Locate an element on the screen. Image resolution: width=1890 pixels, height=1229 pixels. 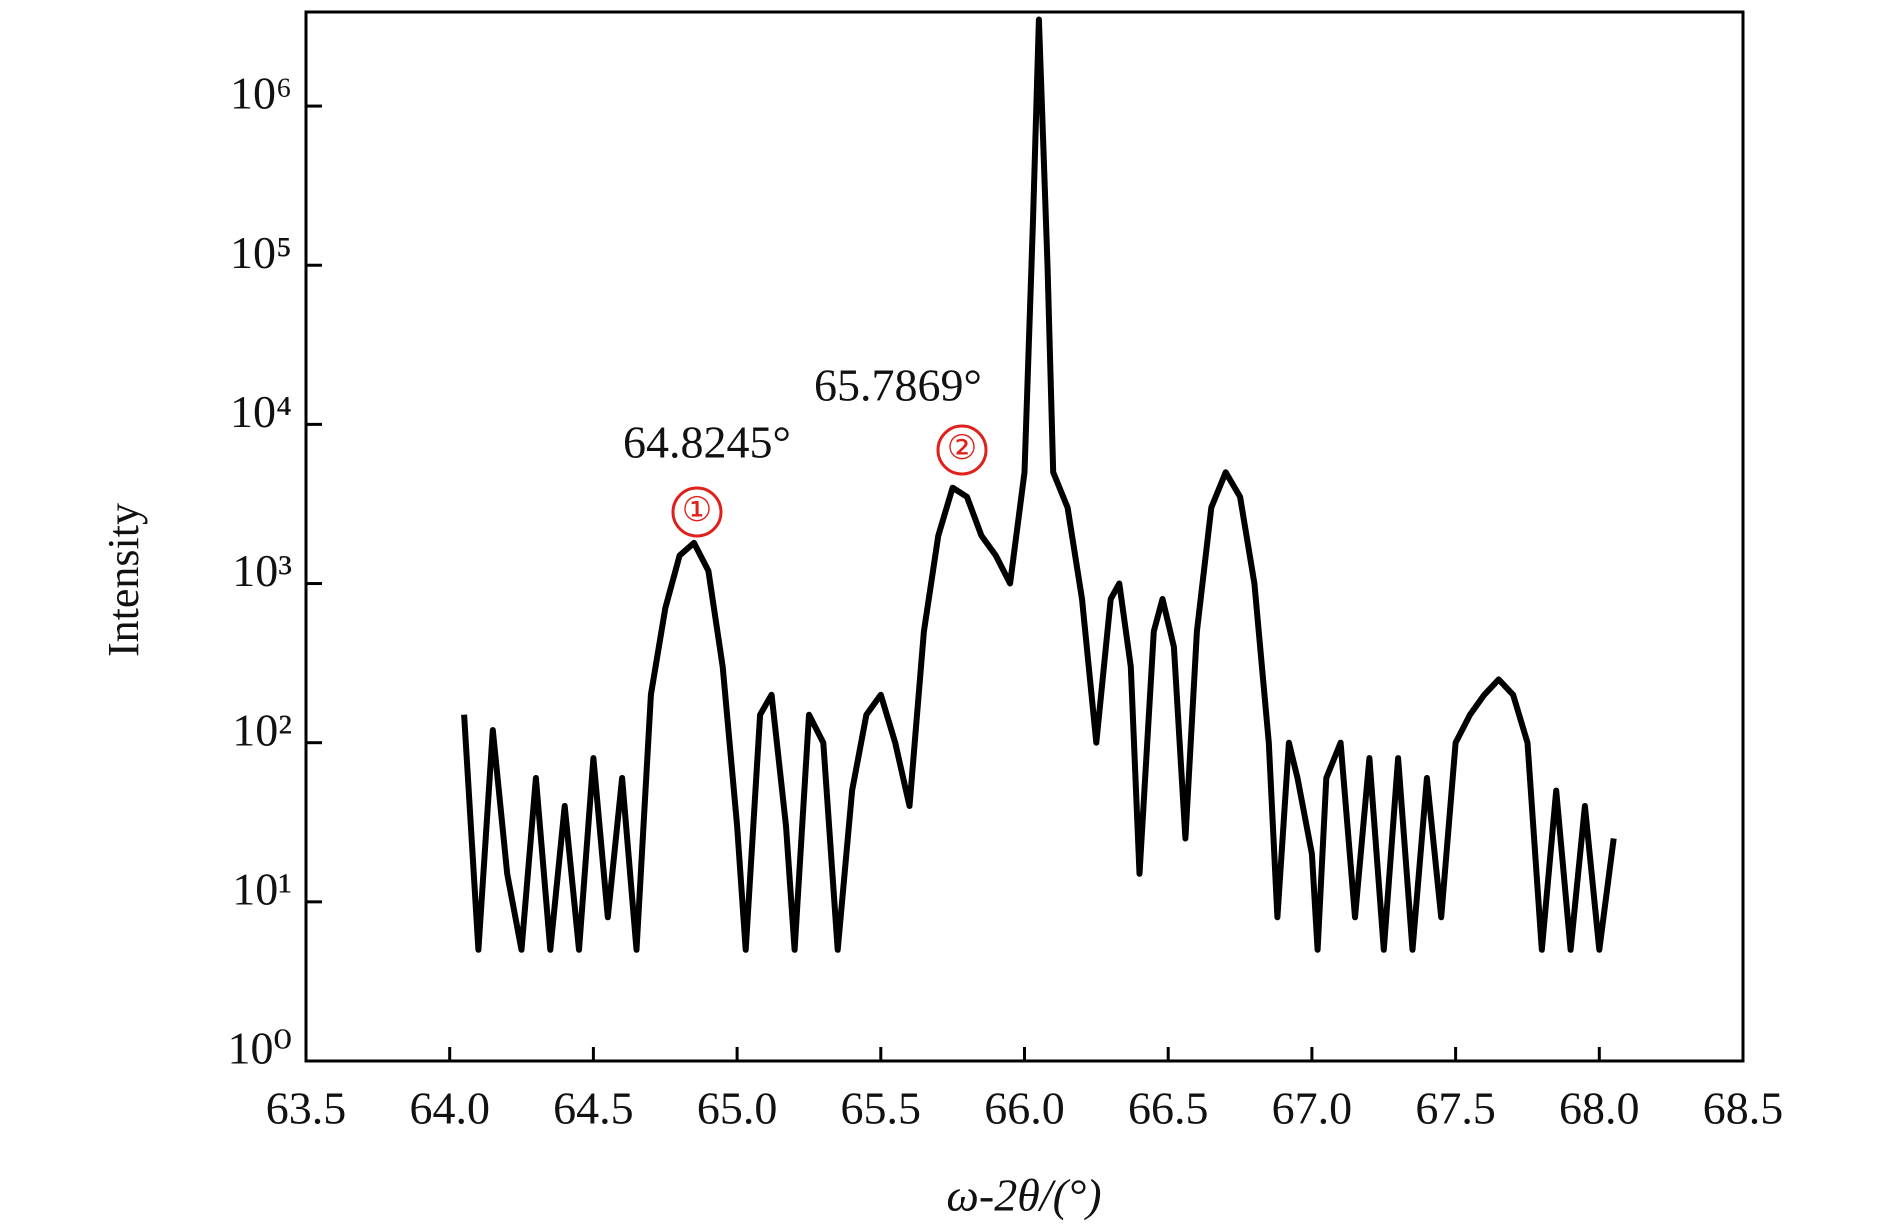
x-tick-label: 68.0 is located at coordinates (1599, 1108).